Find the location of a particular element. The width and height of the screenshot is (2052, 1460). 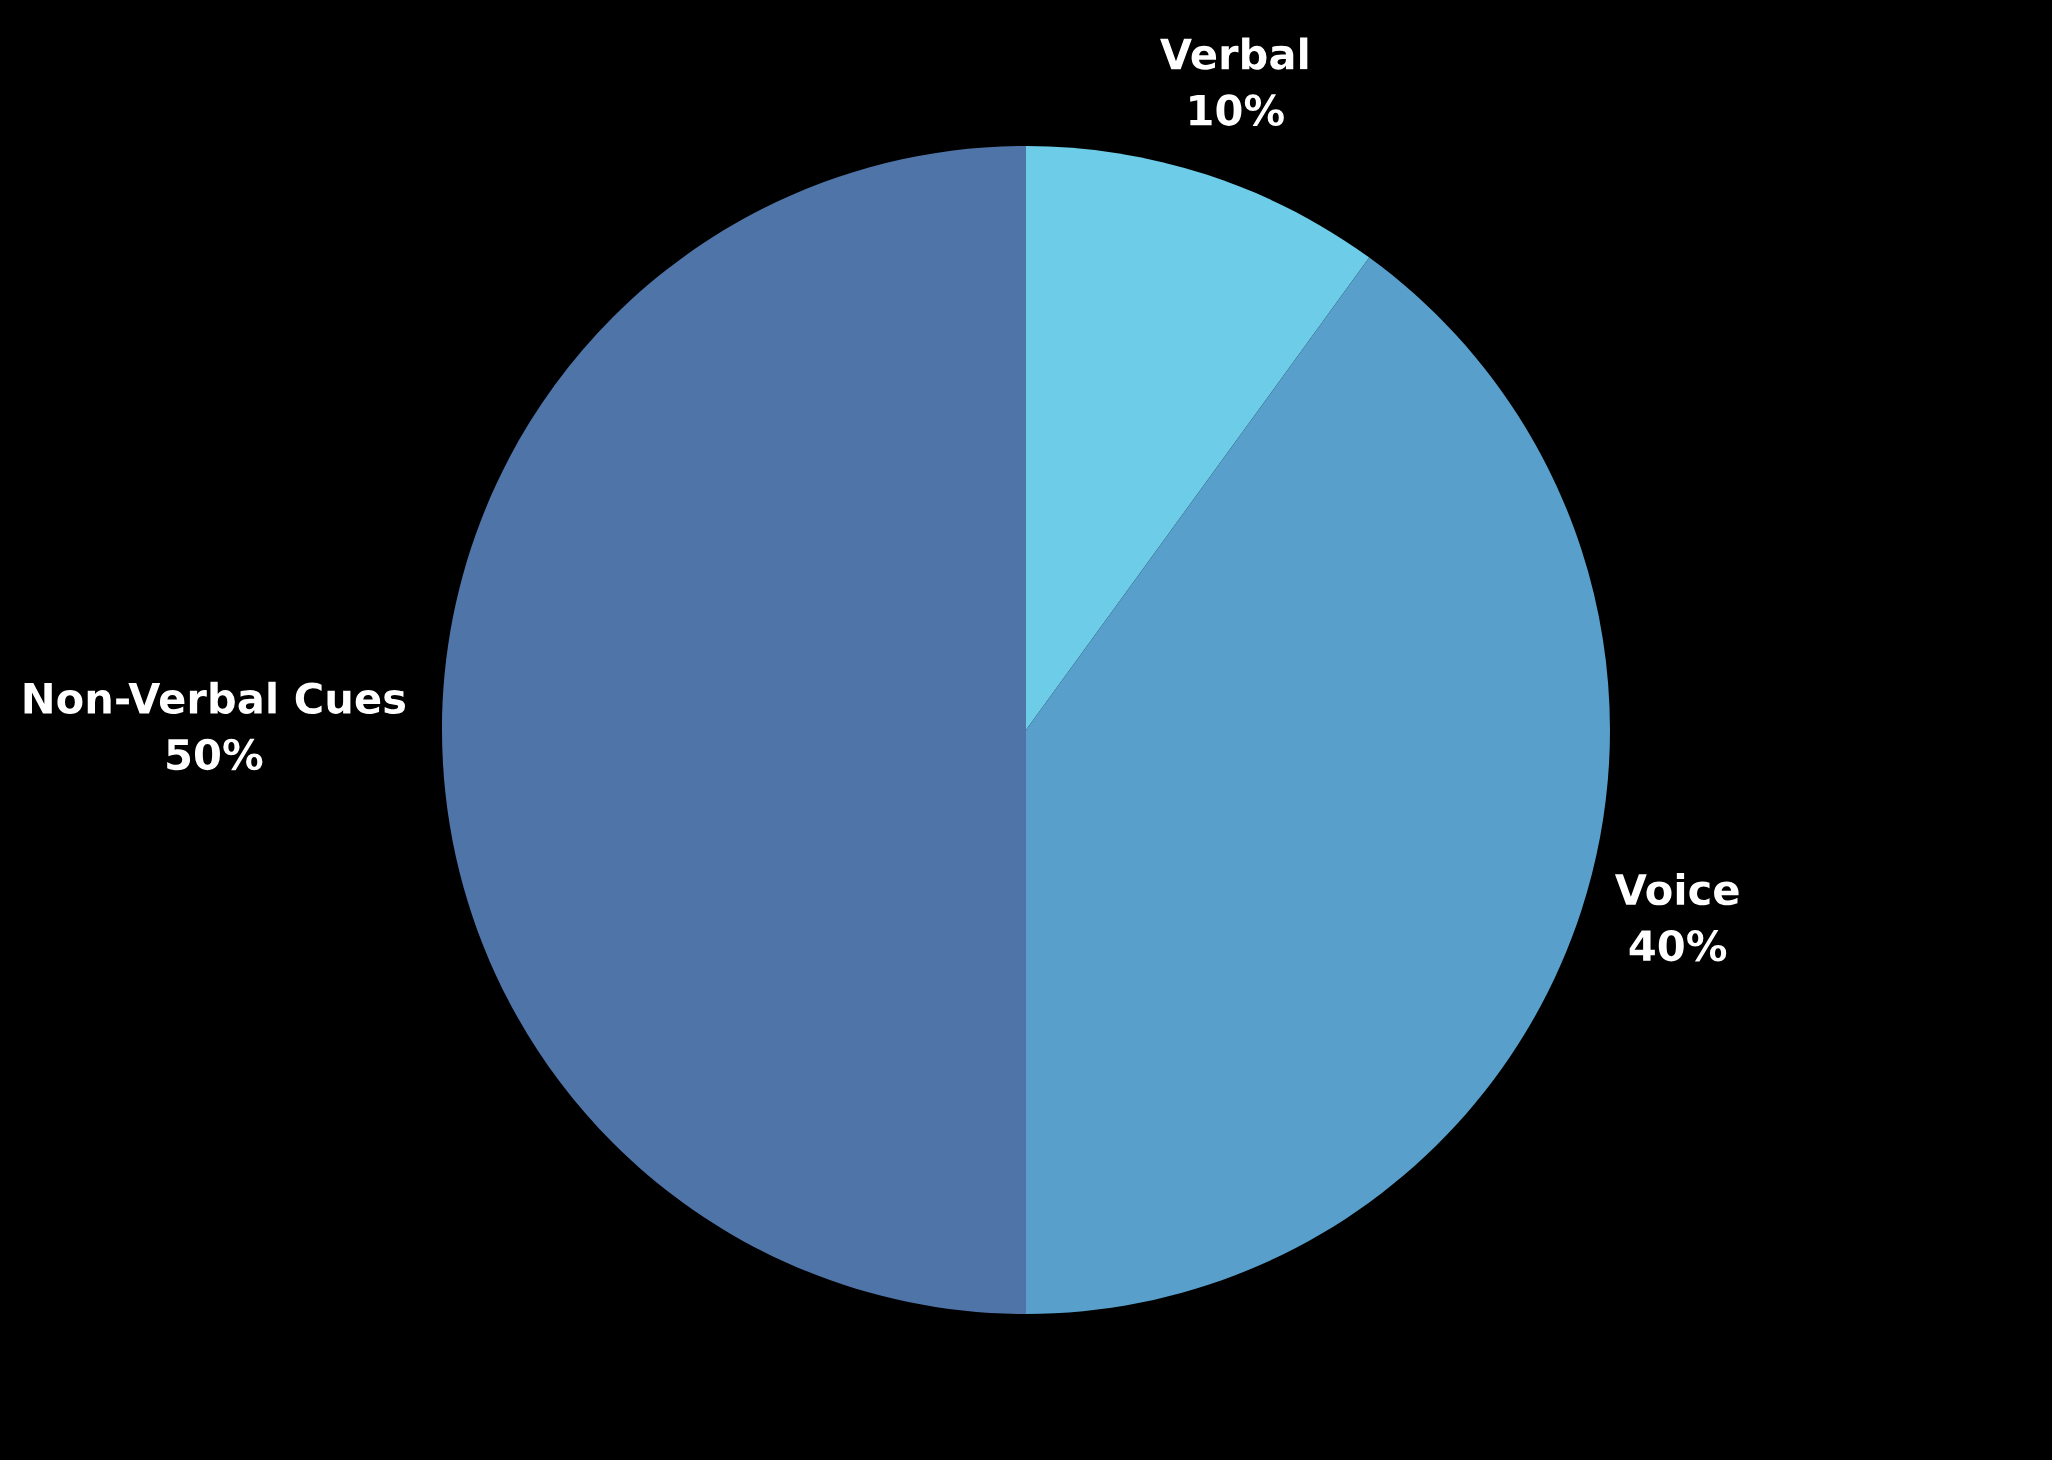

data-label: 50% is located at coordinates (215, 754).